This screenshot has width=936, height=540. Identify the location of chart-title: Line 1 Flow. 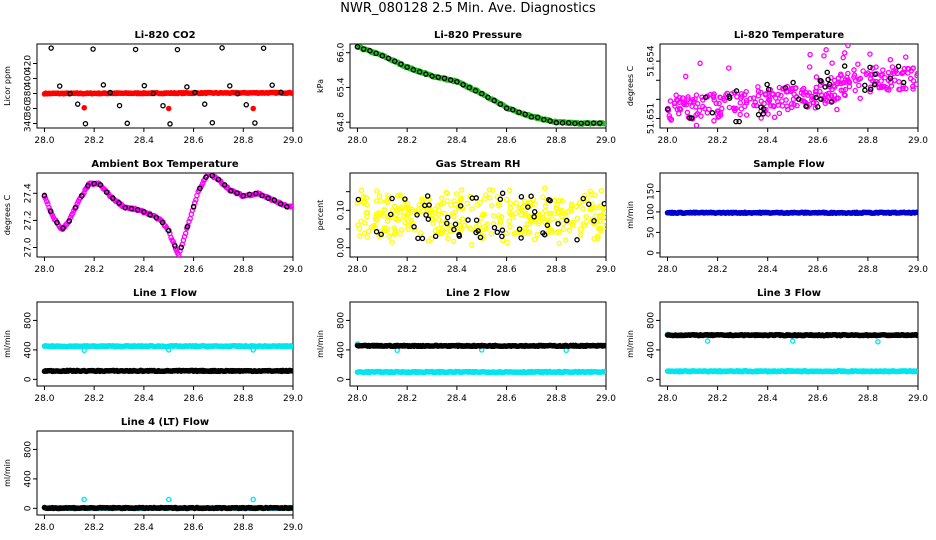
(165, 293).